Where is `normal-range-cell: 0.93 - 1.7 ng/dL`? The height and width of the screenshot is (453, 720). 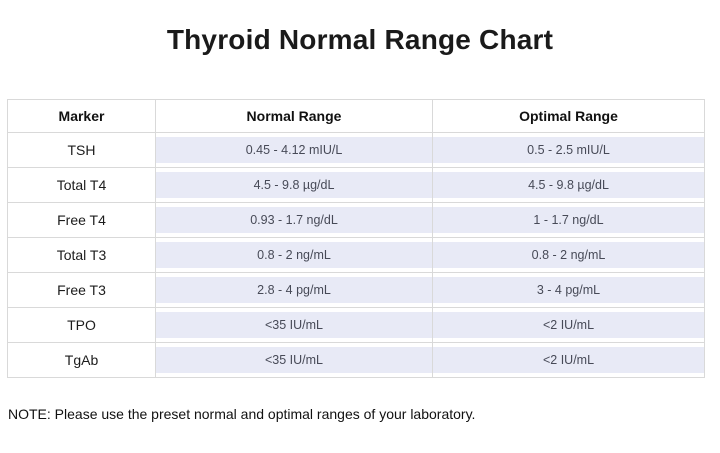
normal-range-cell: 0.93 - 1.7 ng/dL is located at coordinates (294, 220).